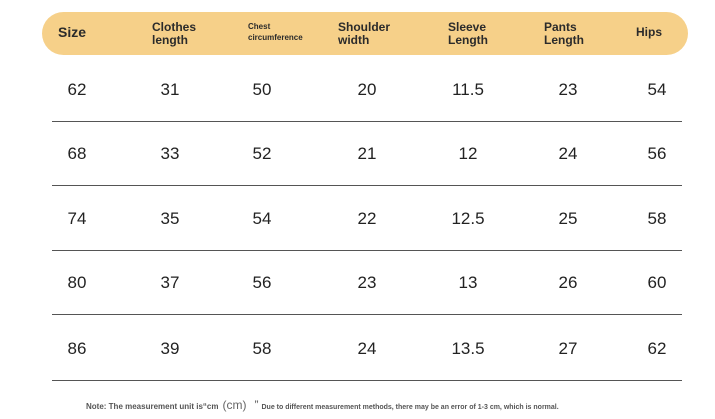  Describe the element at coordinates (468, 34) in the screenshot. I see `header-sleeve-length: Sleeve Length` at that location.